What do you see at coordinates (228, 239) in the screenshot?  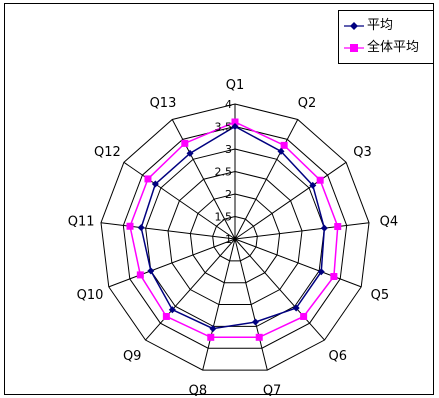 I see `tick-label: 1` at bounding box center [228, 239].